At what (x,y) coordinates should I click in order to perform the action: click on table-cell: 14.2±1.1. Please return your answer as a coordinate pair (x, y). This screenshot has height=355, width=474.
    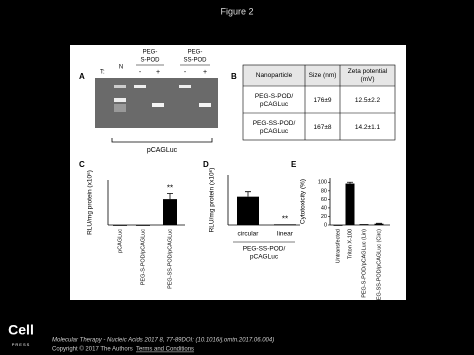
    Looking at the image, I should click on (368, 127).